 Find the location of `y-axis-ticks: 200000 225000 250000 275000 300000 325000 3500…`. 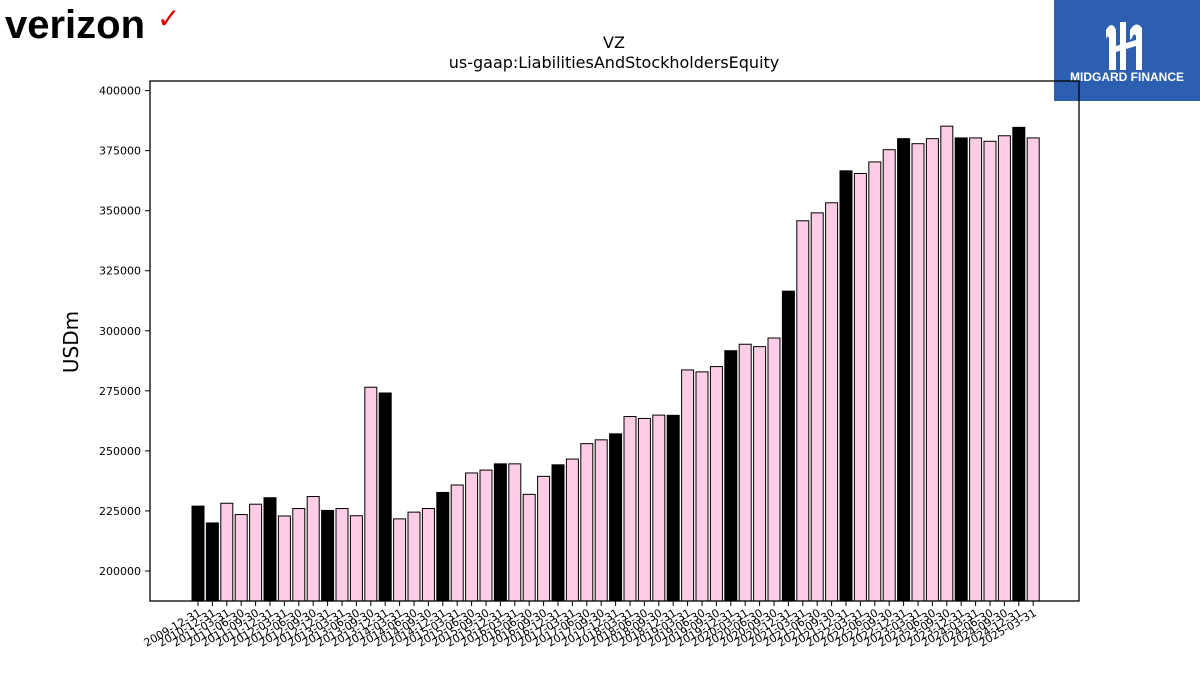

y-axis-ticks: 200000 225000 250000 275000 300000 325000 3500… is located at coordinates (124, 331).